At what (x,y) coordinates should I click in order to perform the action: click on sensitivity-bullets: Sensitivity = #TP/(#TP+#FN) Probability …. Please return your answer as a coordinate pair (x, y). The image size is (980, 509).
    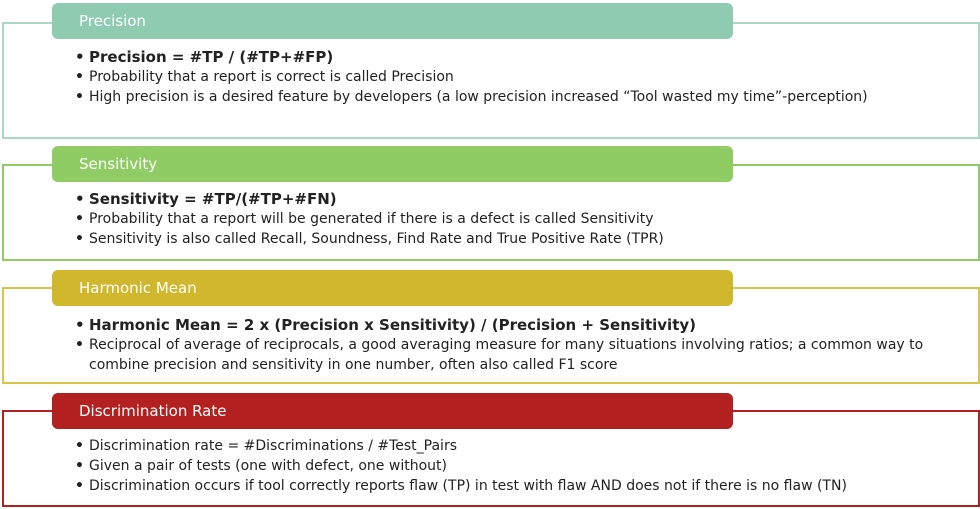
    Looking at the image, I should click on (517, 219).